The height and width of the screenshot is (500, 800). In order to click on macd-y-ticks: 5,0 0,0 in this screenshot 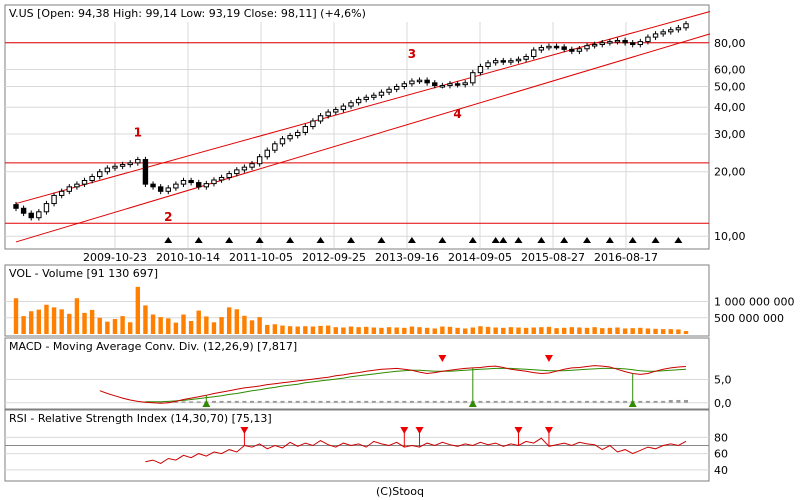, I will do `click(723, 392)`.